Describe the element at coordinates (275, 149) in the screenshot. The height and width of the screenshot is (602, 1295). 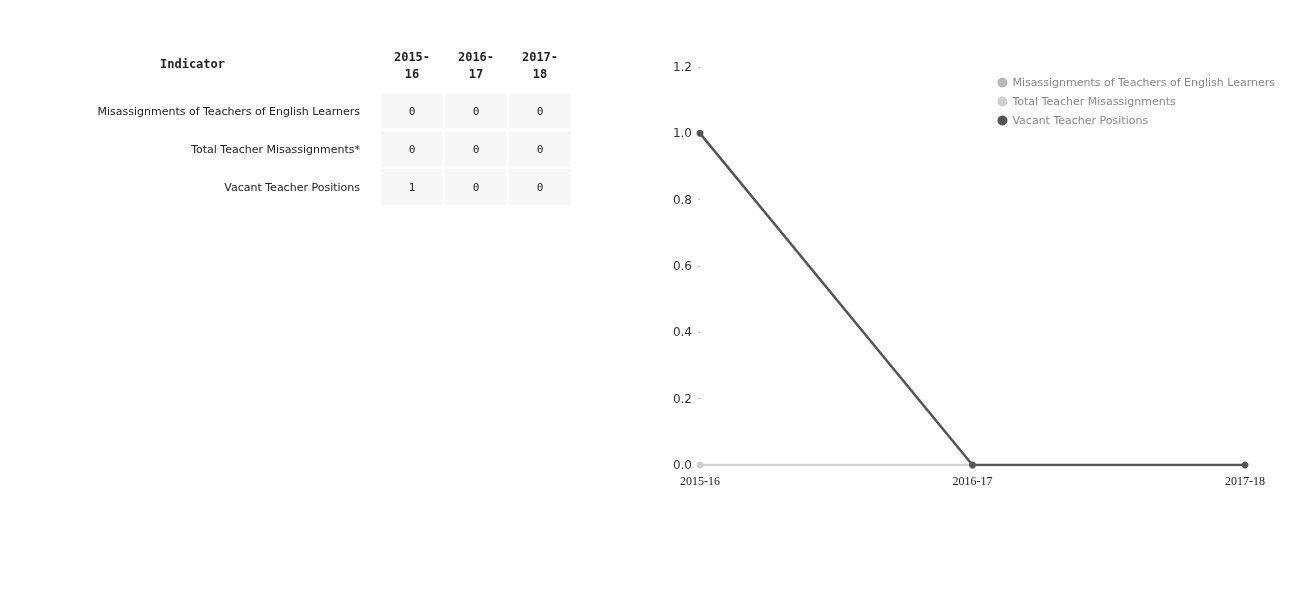
I see `y-tick-label: Total Teacher Misassignments*` at that location.